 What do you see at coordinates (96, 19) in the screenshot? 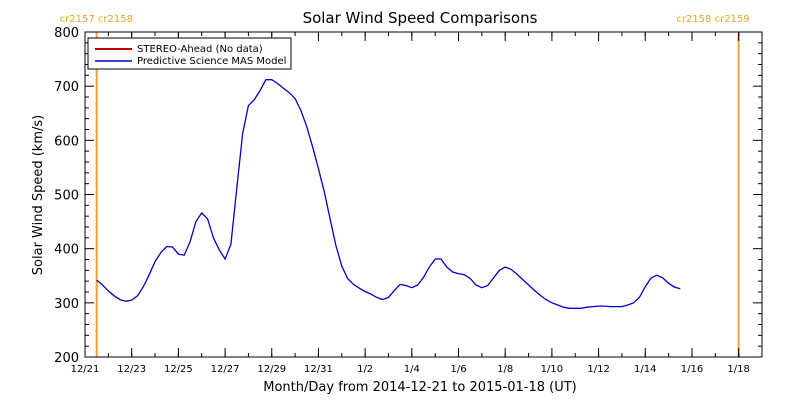
I see `carrington-marker-label: cr2157 cr2158` at bounding box center [96, 19].